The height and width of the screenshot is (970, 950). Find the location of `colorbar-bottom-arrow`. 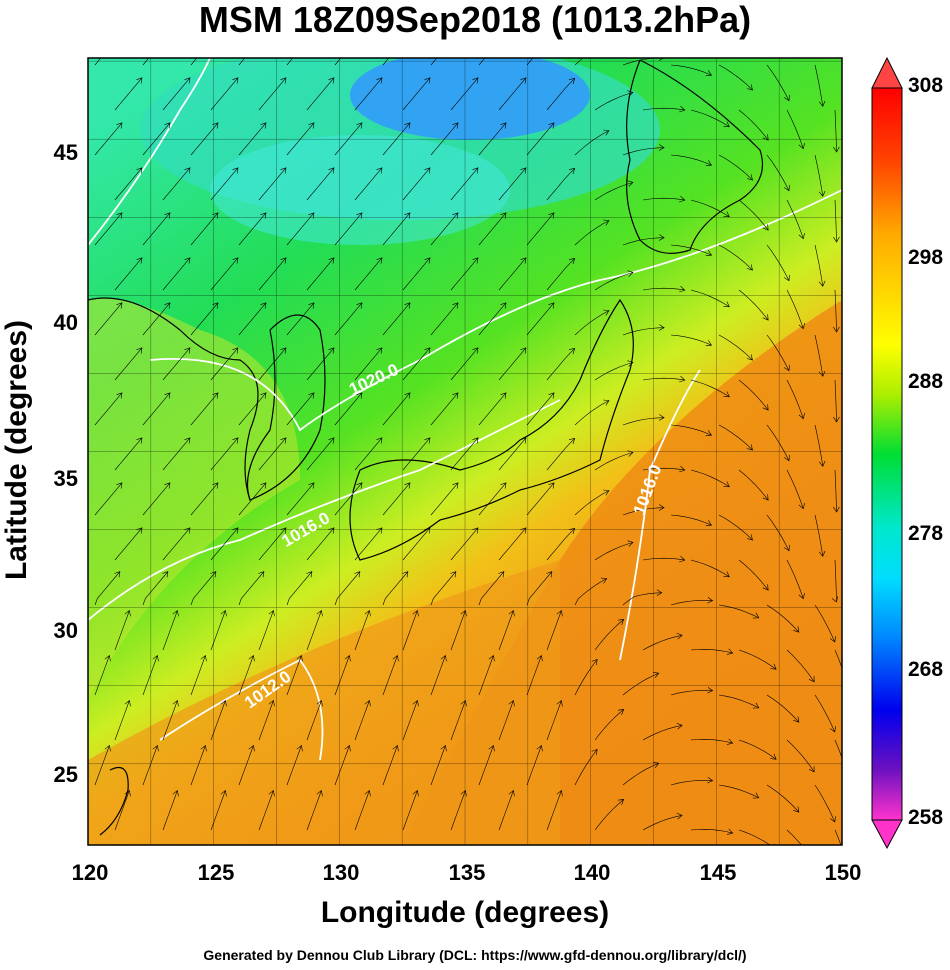

colorbar-bottom-arrow is located at coordinates (887, 834).